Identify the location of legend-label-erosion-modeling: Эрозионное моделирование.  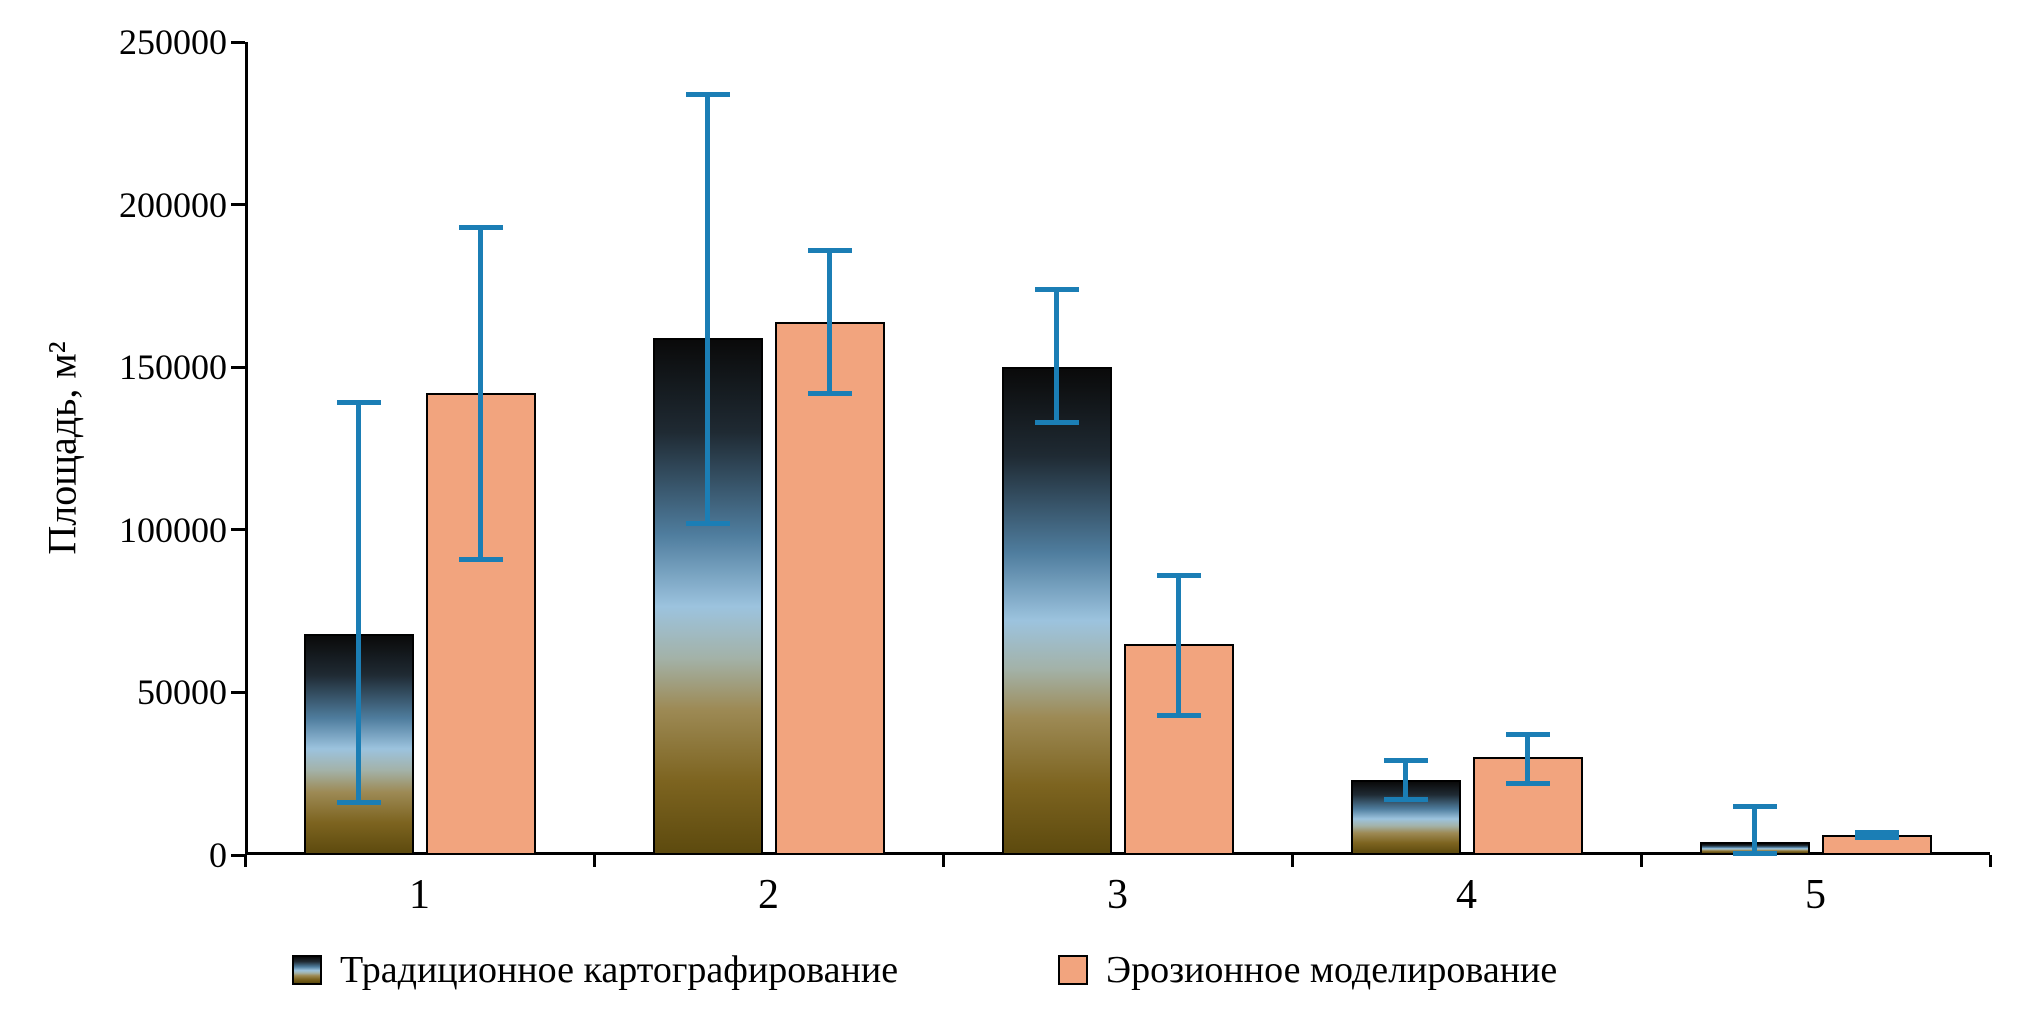
(1332, 970).